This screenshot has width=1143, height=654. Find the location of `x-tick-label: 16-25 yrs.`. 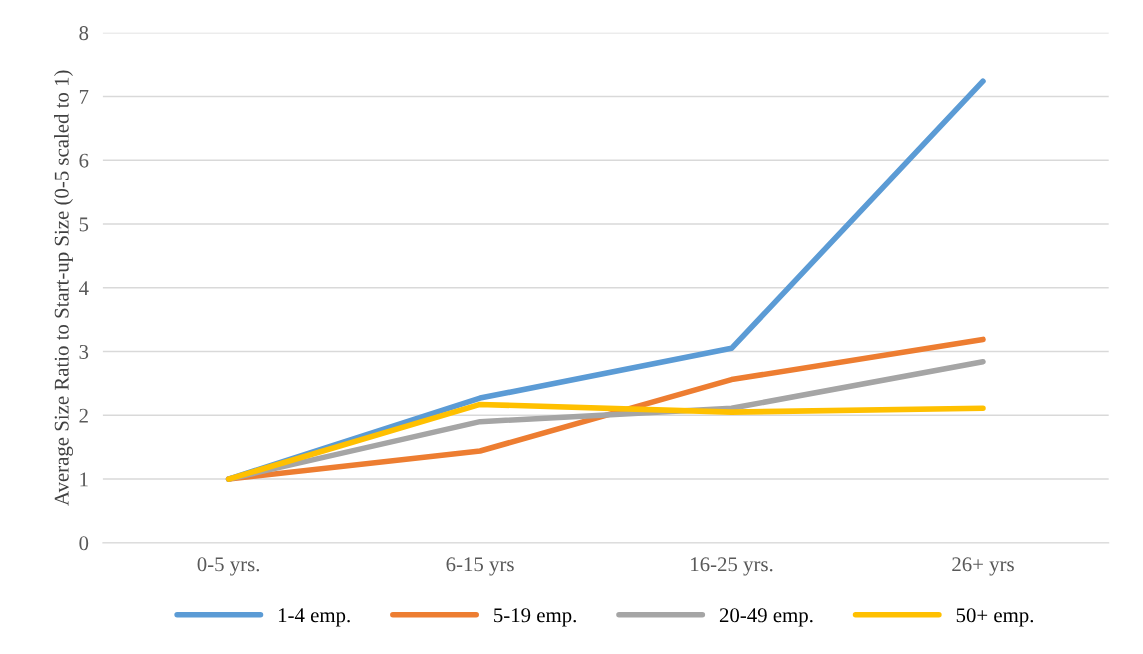

x-tick-label: 16-25 yrs. is located at coordinates (732, 566).